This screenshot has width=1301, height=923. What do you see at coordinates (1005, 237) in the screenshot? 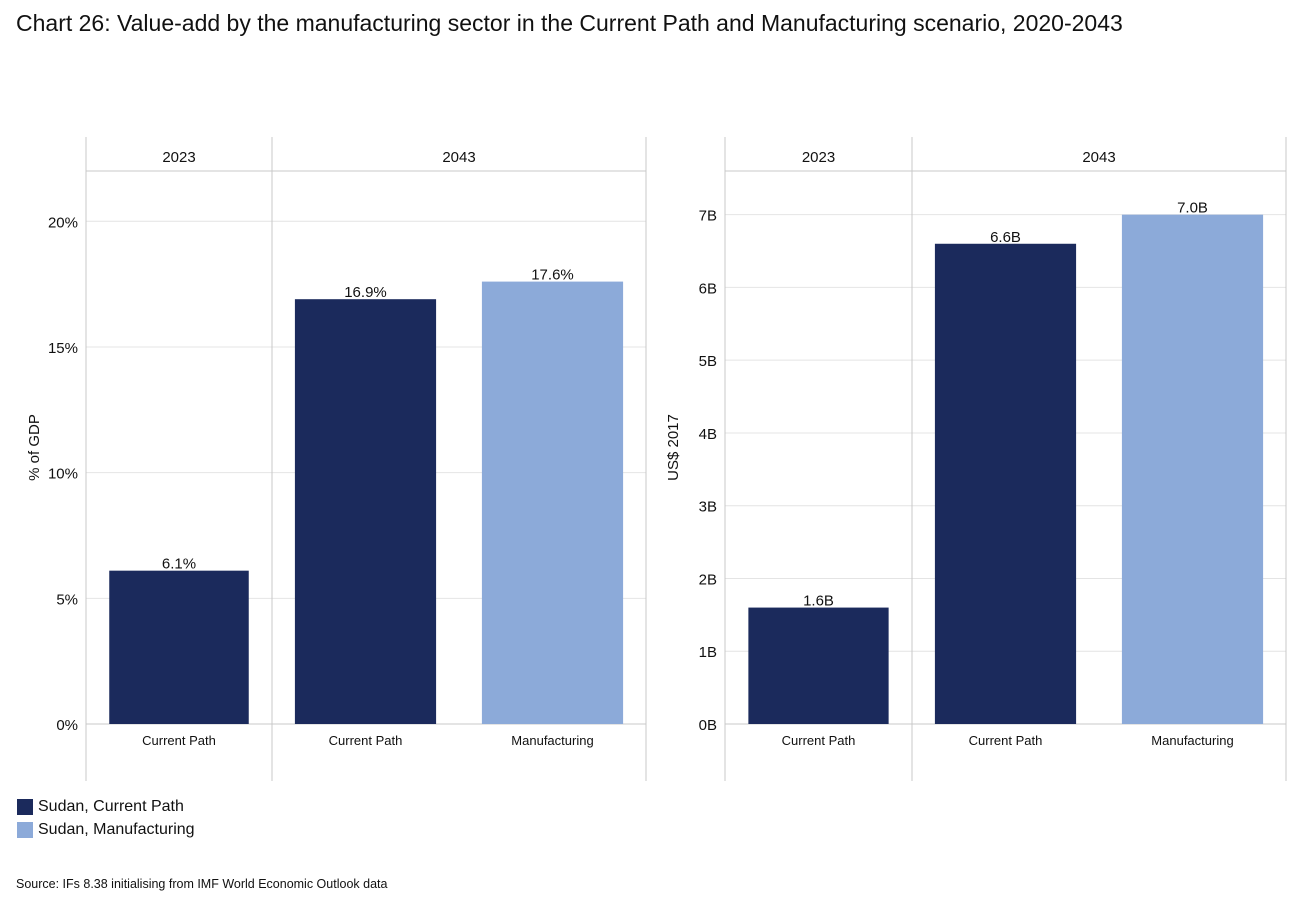
I see `bar-value-label: 6.6B` at bounding box center [1005, 237].